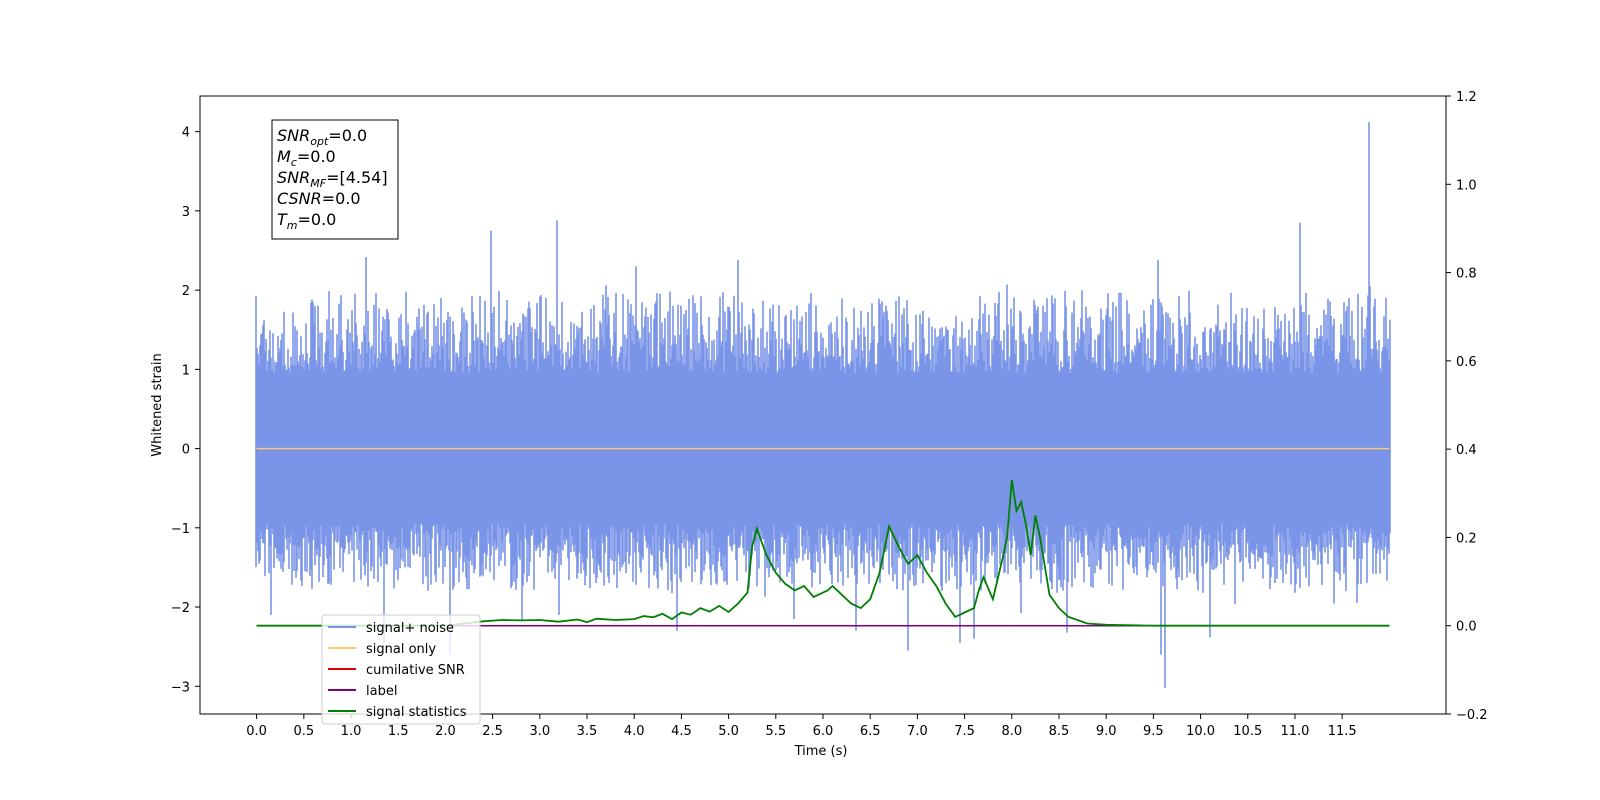 Image resolution: width=1600 pixels, height=800 pixels. I want to click on legend-frame, so click(401, 669).